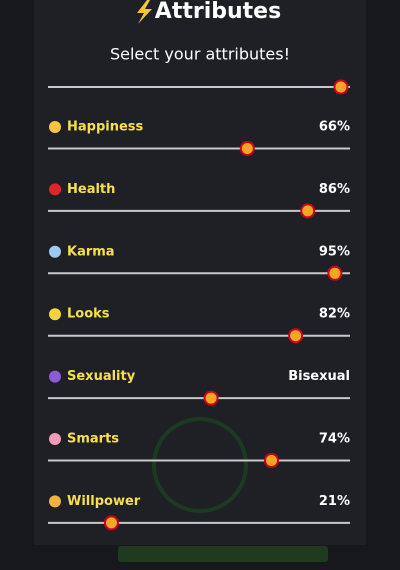 The width and height of the screenshot is (400, 570). Describe the element at coordinates (218, 12) in the screenshot. I see `title: Attributes` at that location.